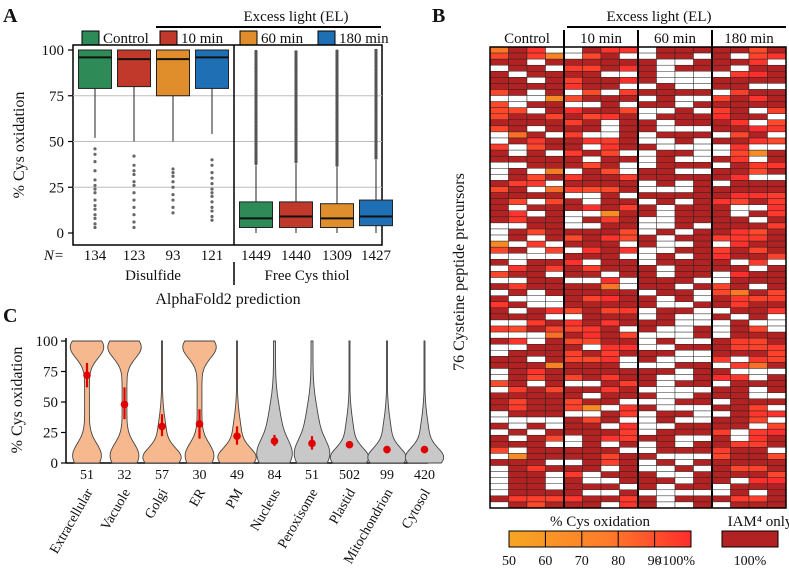  Describe the element at coordinates (509, 561) in the screenshot. I see `colorbar-tick-label-0: 50` at that location.